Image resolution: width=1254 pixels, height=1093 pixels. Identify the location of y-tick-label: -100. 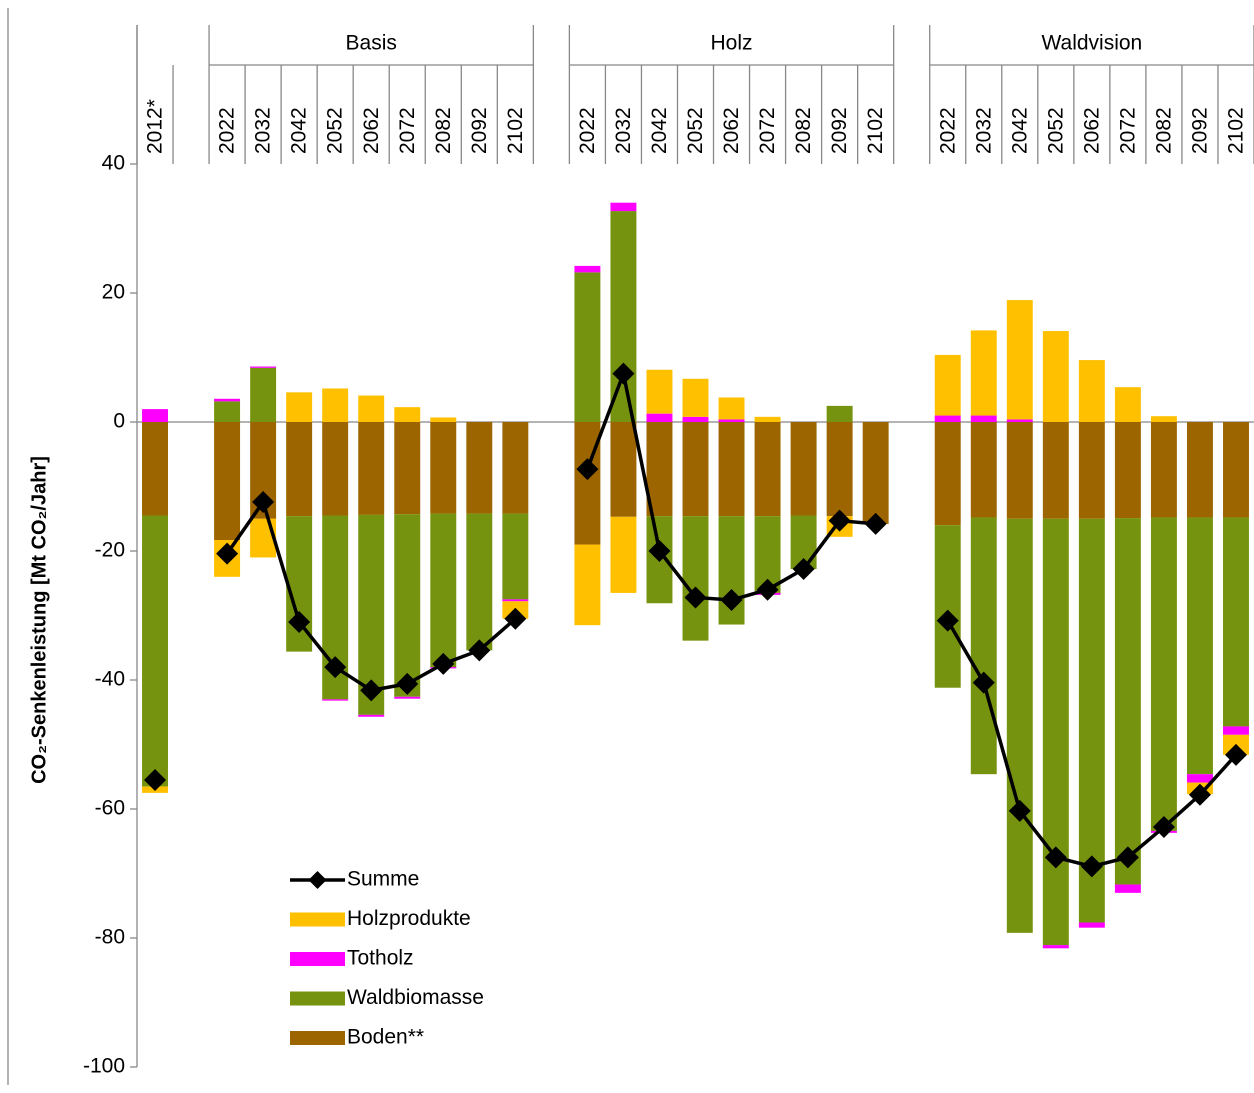
(104, 1066).